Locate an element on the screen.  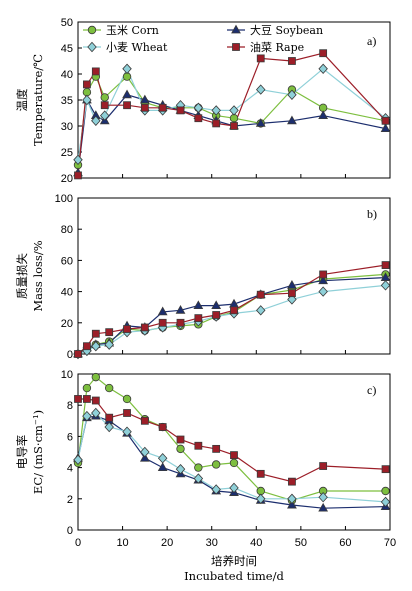
y-label-en: Temperature/℃ is located at coordinates (38, 100).